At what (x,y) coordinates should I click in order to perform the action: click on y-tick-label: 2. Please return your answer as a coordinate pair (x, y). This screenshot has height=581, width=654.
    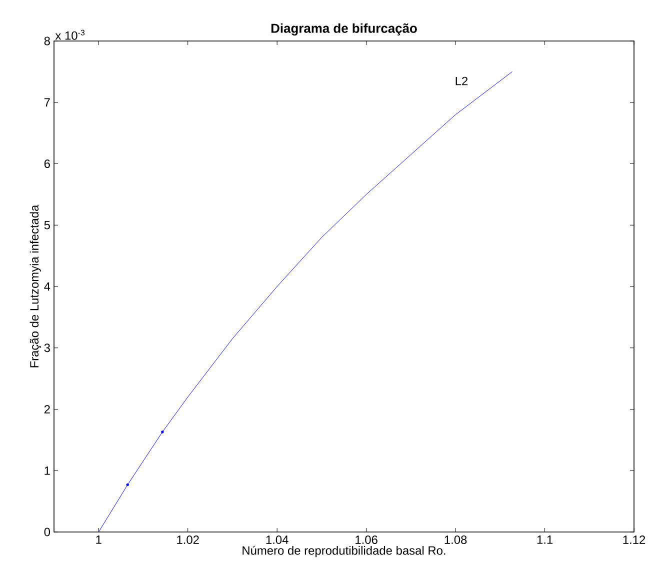
    Looking at the image, I should click on (47, 409).